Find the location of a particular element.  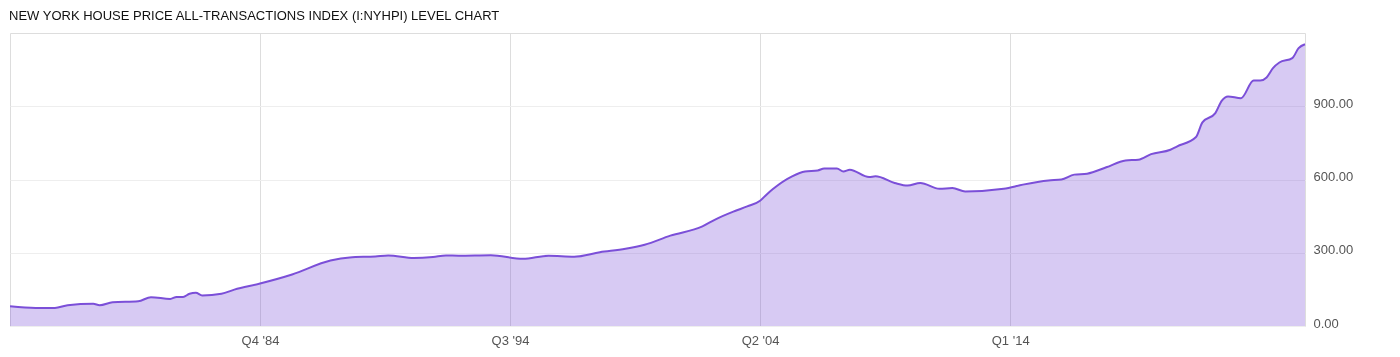

y-tick-label: 900.00 is located at coordinates (1333, 103).